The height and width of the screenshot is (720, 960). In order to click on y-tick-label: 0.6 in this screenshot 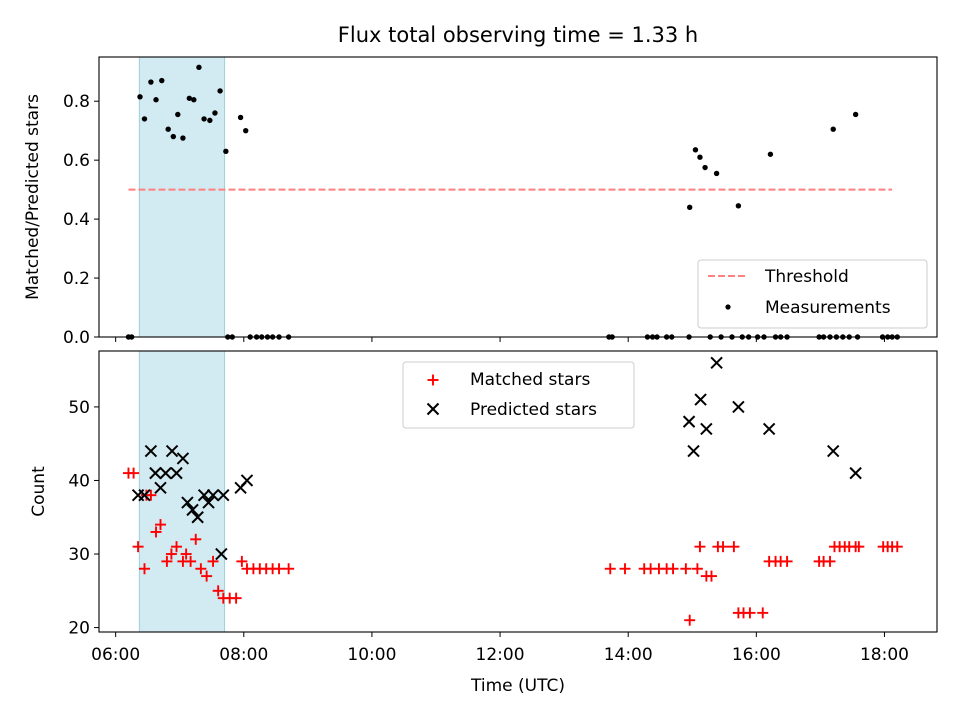, I will do `click(76, 161)`.